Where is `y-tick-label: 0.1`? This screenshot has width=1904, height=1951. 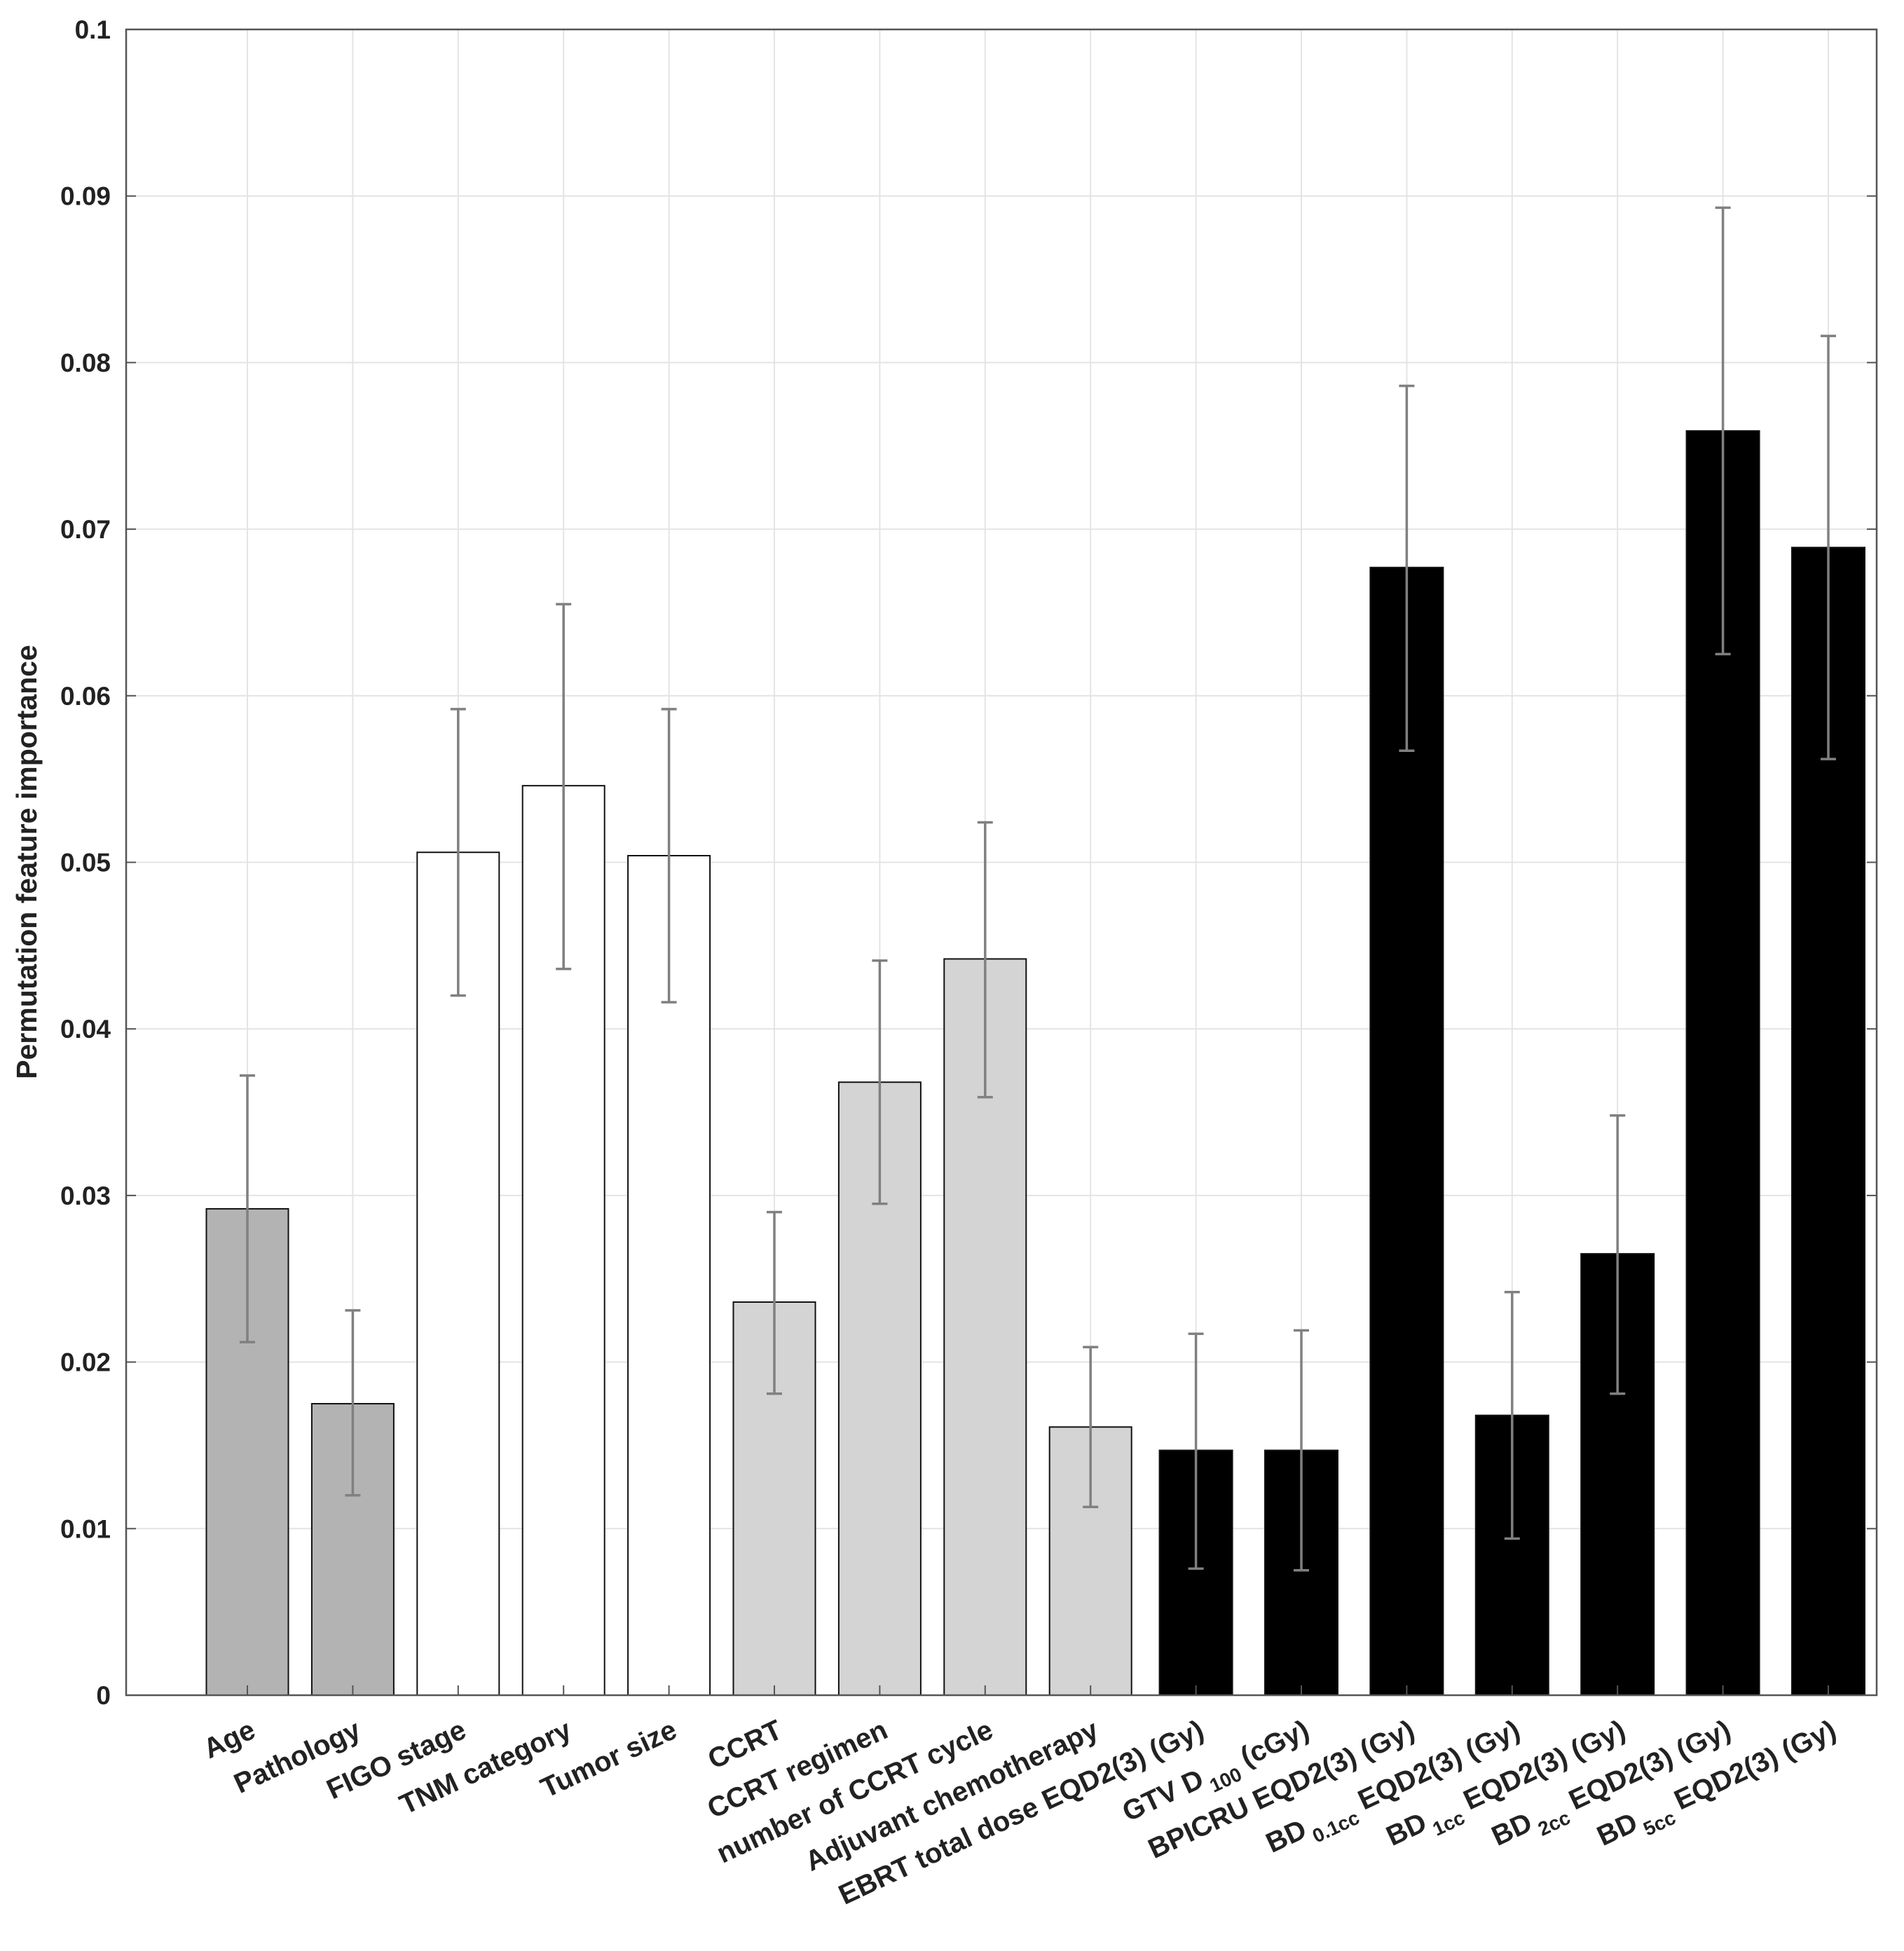
y-tick-label: 0.1 is located at coordinates (93, 29).